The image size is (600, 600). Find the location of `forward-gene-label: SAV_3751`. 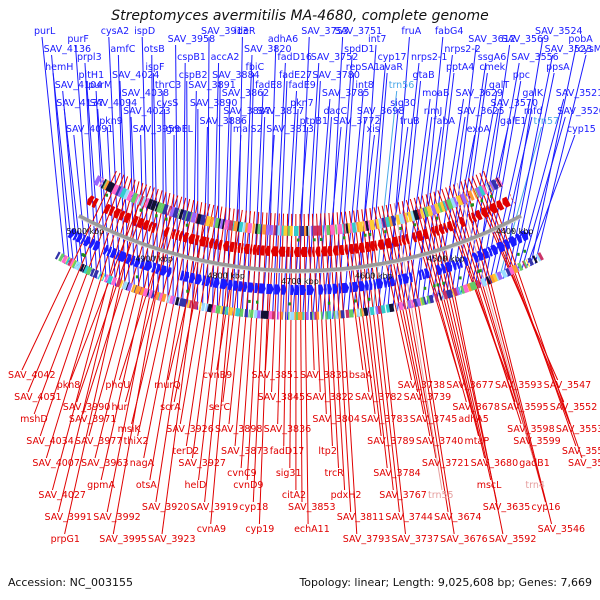

forward-gene-label: SAV_3751 is located at coordinates (359, 31).